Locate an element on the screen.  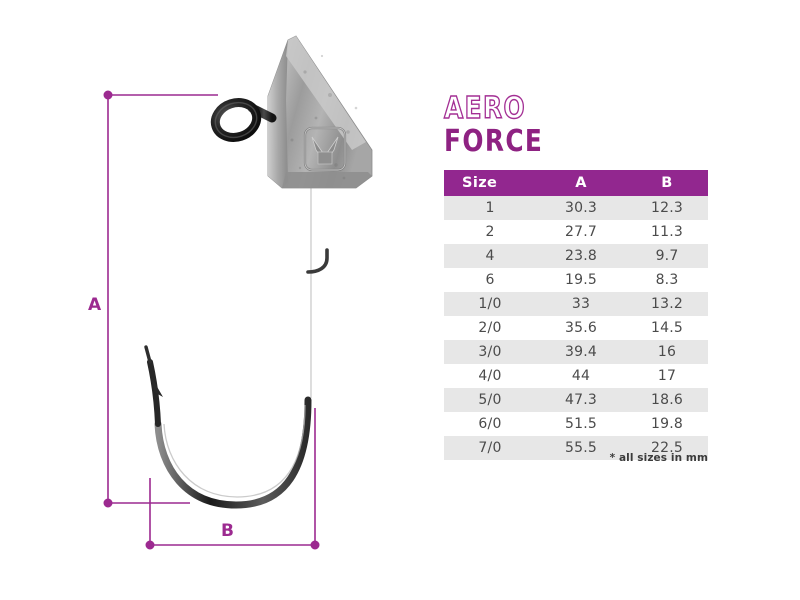
hook-barb is located at coordinates (157, 387).